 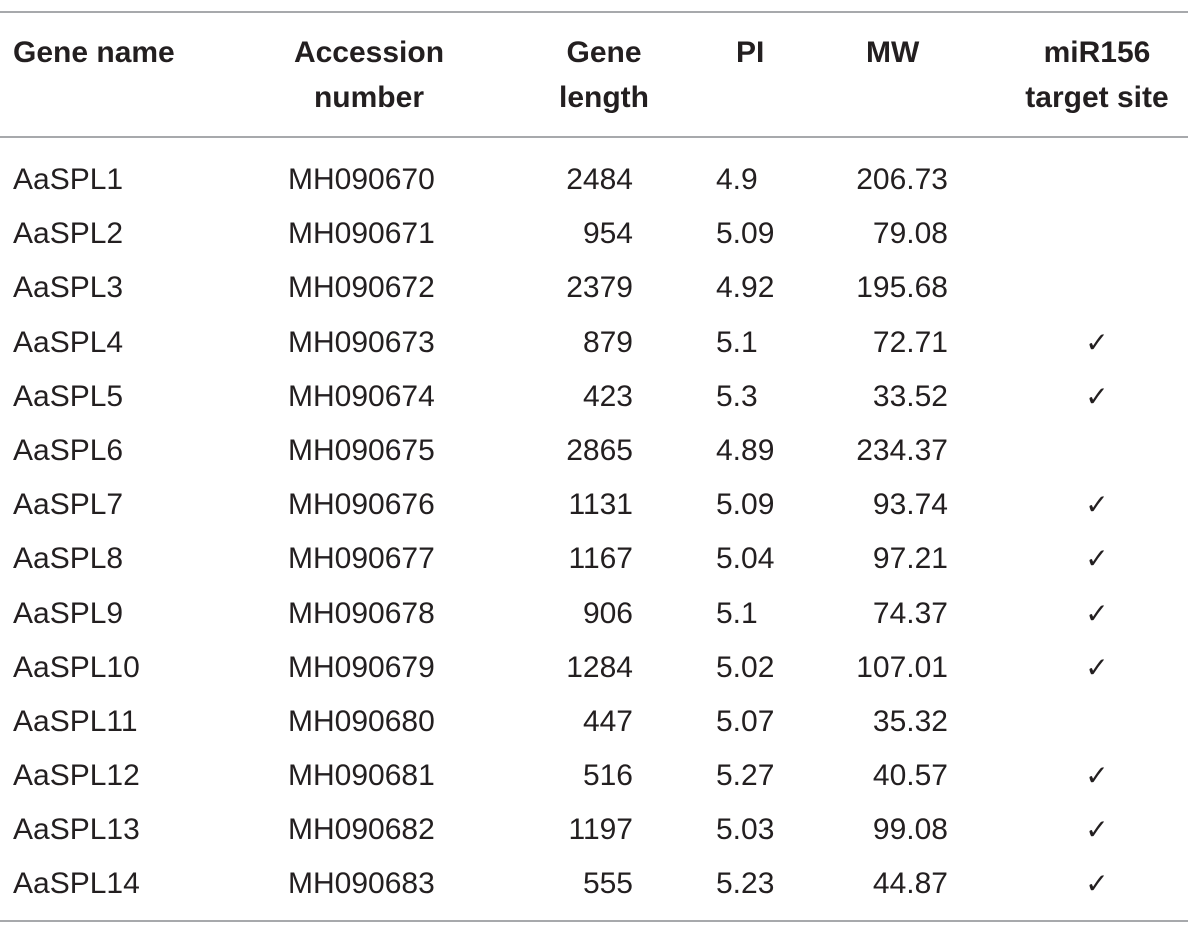 What do you see at coordinates (745, 776) in the screenshot?
I see `cell-pi: 5.27` at bounding box center [745, 776].